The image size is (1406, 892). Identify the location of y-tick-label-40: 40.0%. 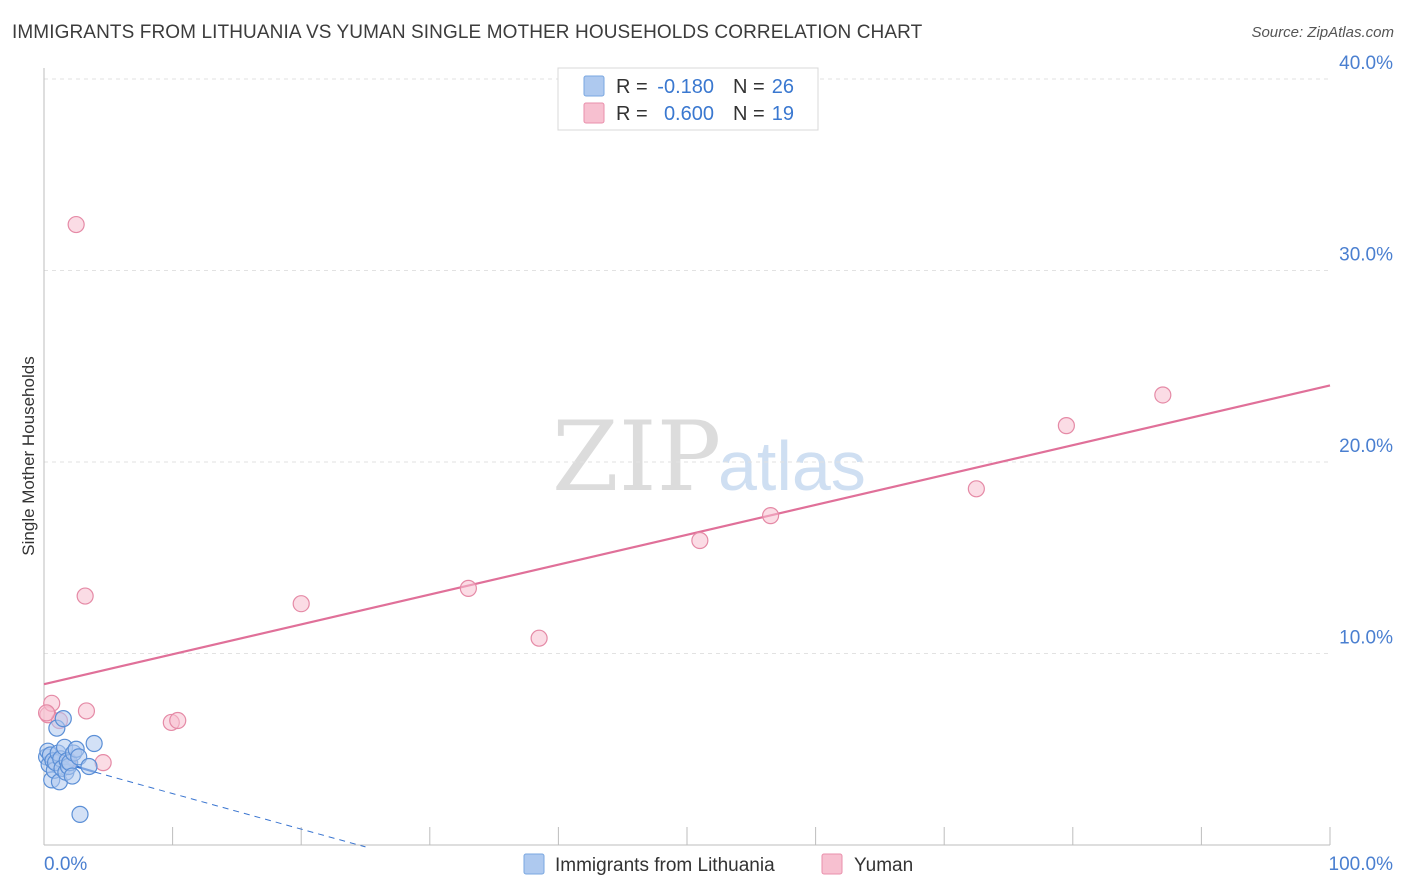
(1366, 63).